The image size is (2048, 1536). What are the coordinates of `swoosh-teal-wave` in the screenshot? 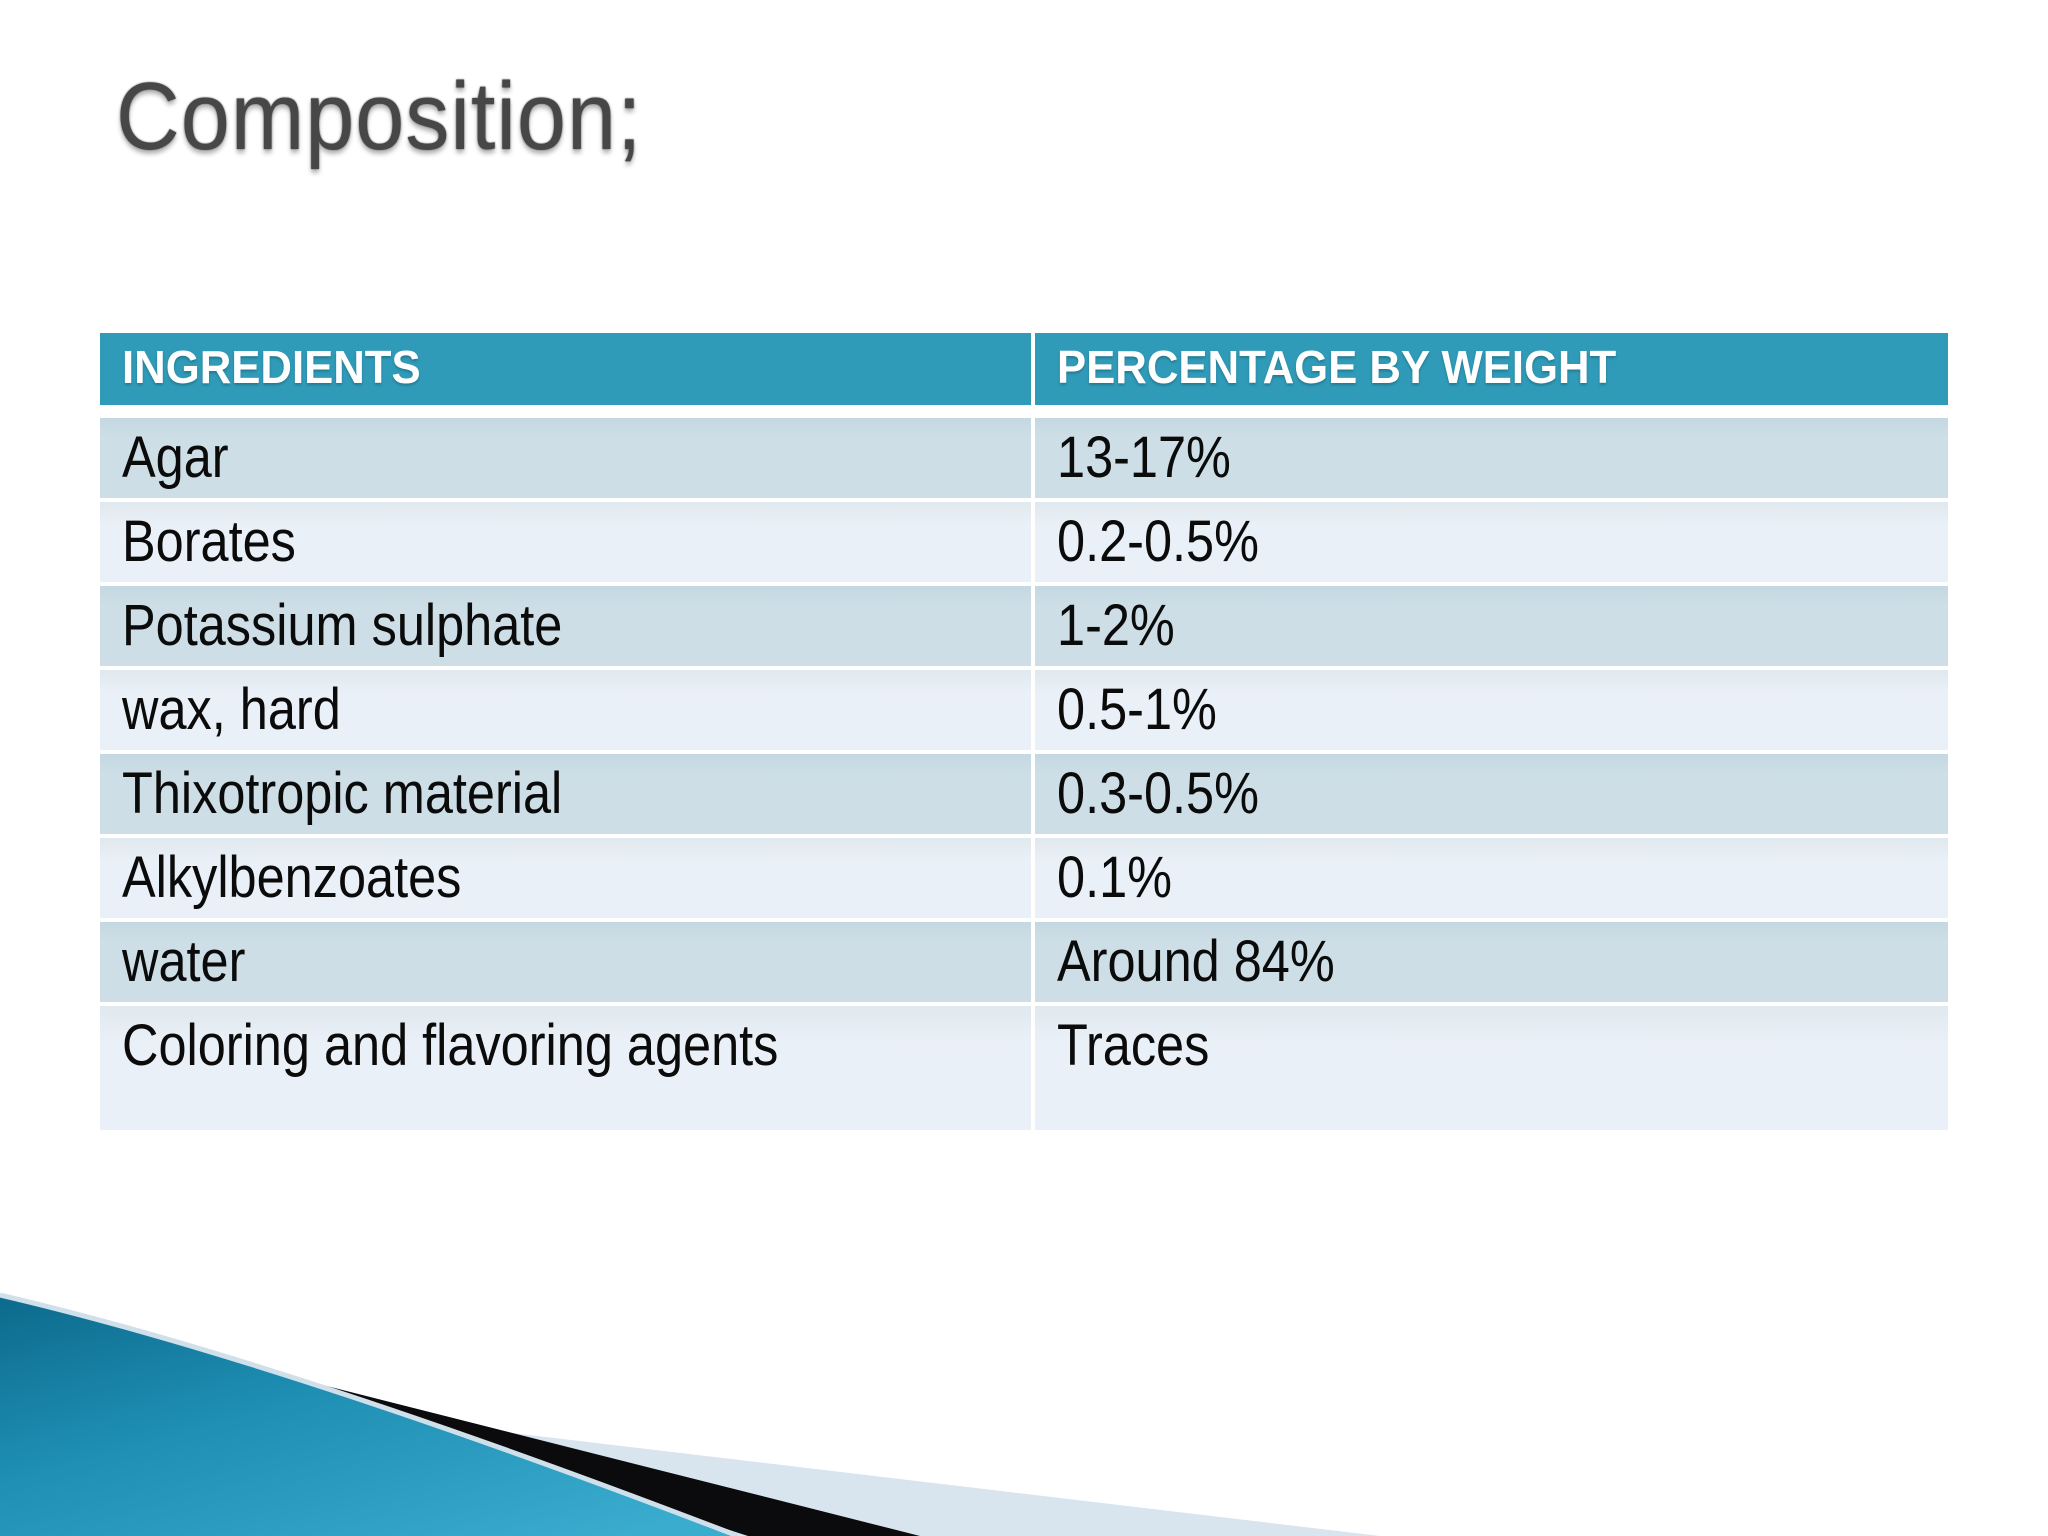 It's located at (369, 1415).